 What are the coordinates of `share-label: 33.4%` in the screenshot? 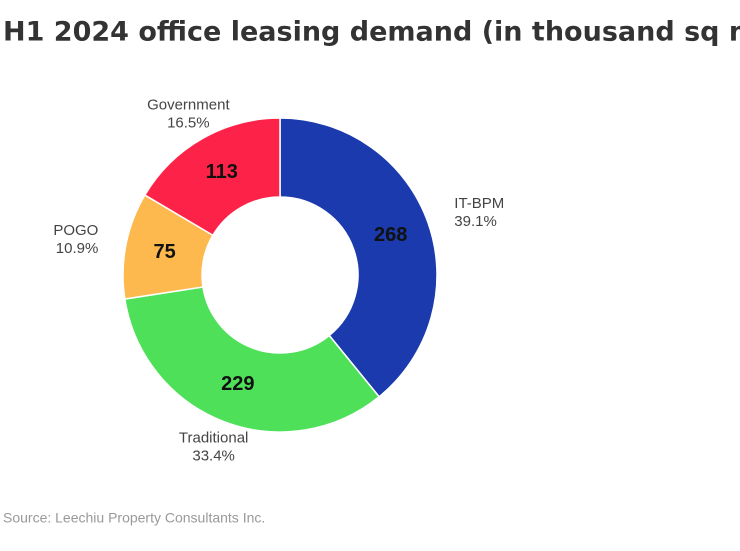 It's located at (213, 456).